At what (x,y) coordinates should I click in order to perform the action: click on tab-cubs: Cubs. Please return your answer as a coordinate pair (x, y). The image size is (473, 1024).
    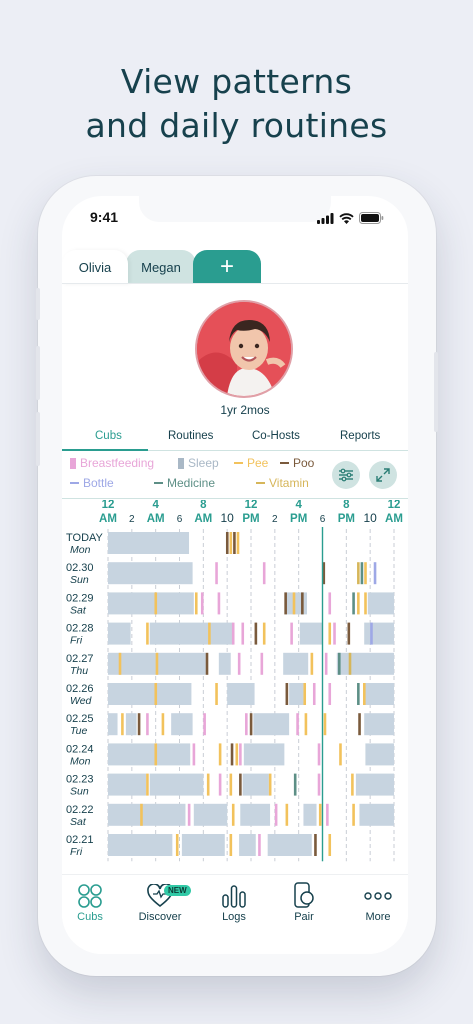
    Looking at the image, I should click on (108, 436).